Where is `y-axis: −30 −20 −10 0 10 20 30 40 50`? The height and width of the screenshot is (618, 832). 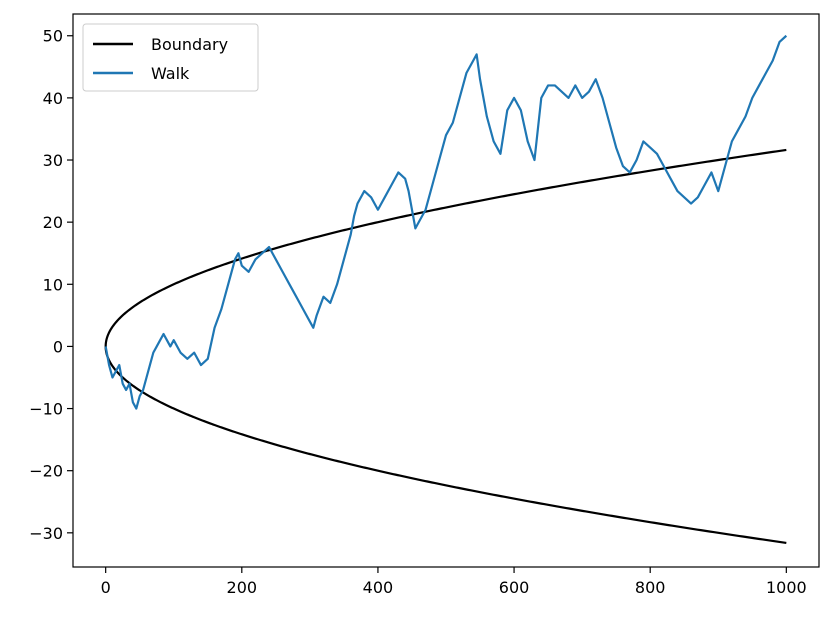
y-axis: −30 −20 −10 0 10 20 30 40 50 is located at coordinates (51, 285).